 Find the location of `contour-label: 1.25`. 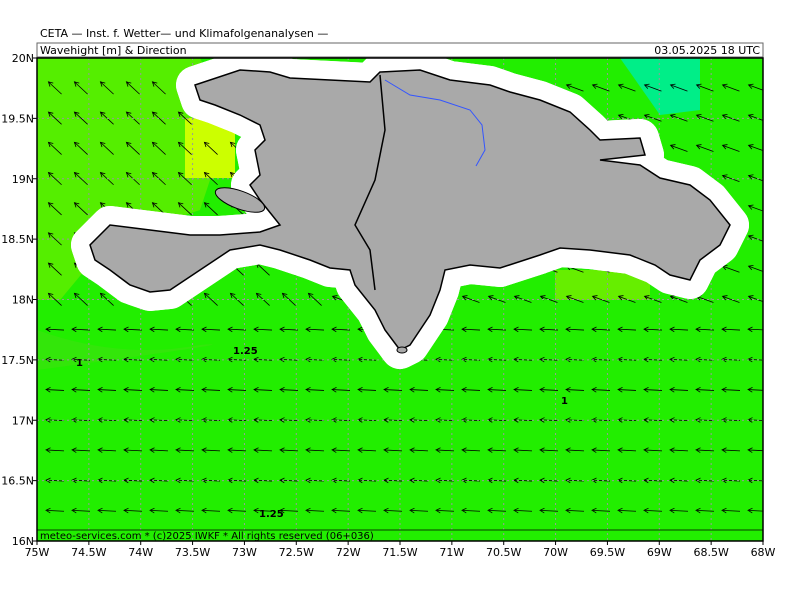

contour-label: 1.25 is located at coordinates (245, 351).